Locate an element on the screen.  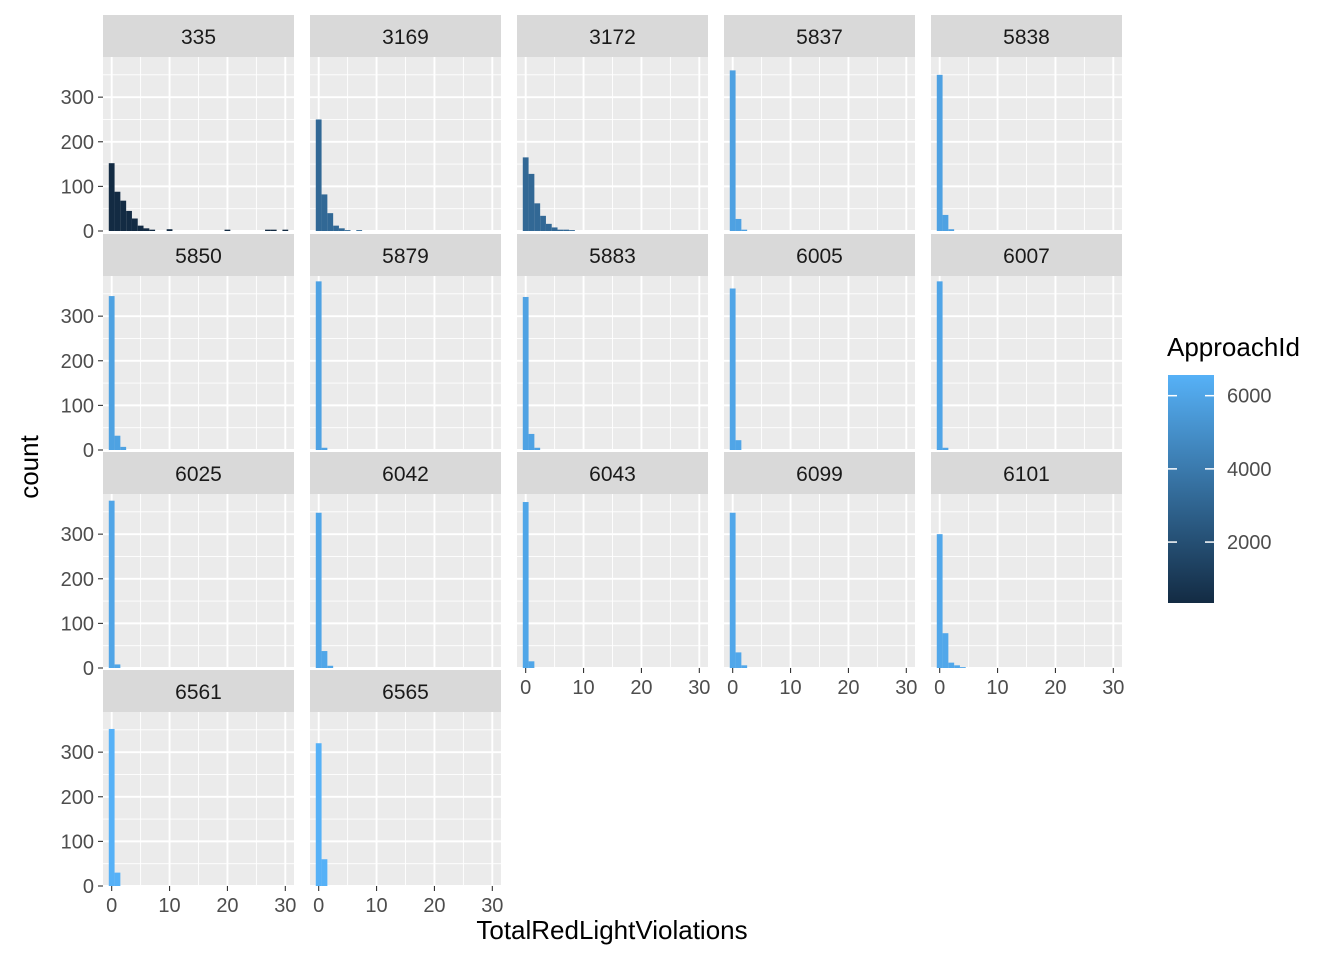
facet-strip-label: 6561 is located at coordinates (198, 692).